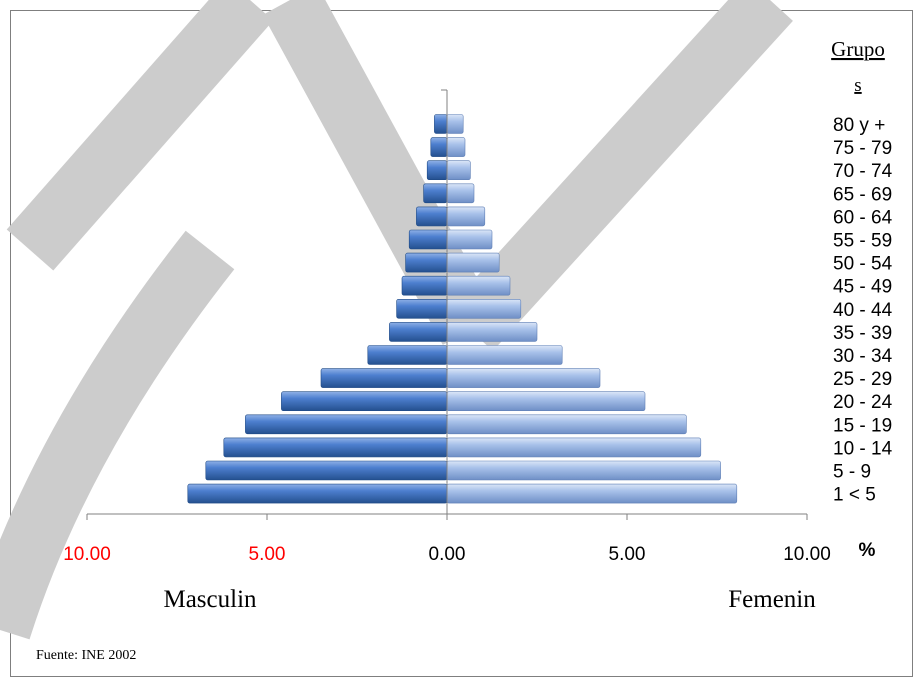 This screenshot has height=679, width=915. I want to click on category-label: 1 < 5, so click(854, 495).